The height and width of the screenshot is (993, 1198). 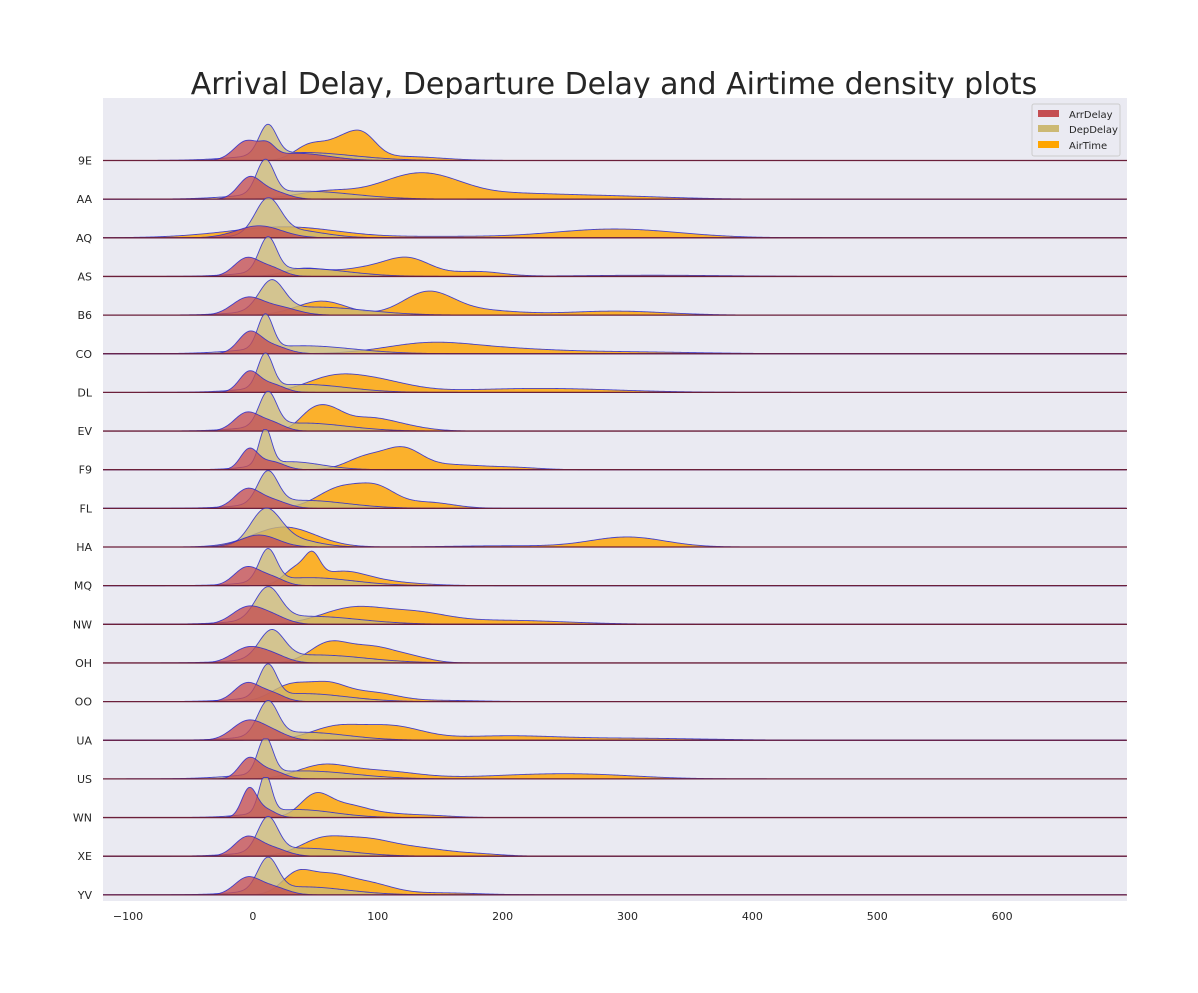 I want to click on area-airtime-aa, so click(x=615, y=186).